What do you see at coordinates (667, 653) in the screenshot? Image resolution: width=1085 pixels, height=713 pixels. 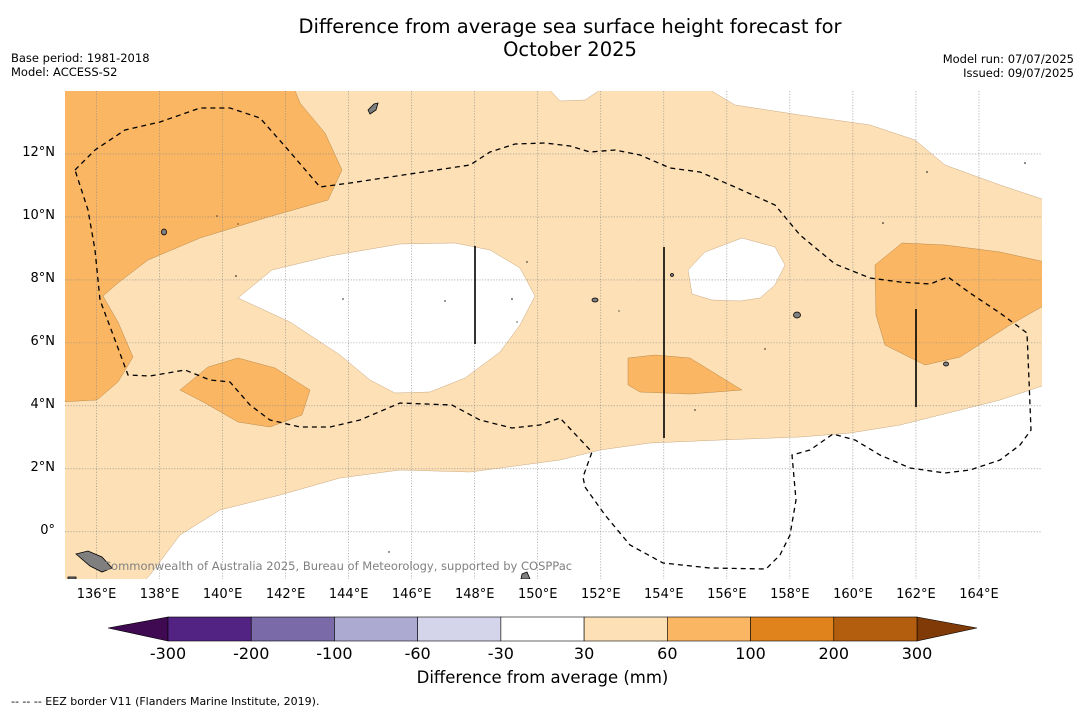 I see `colorbar-tick-label: 60` at bounding box center [667, 653].